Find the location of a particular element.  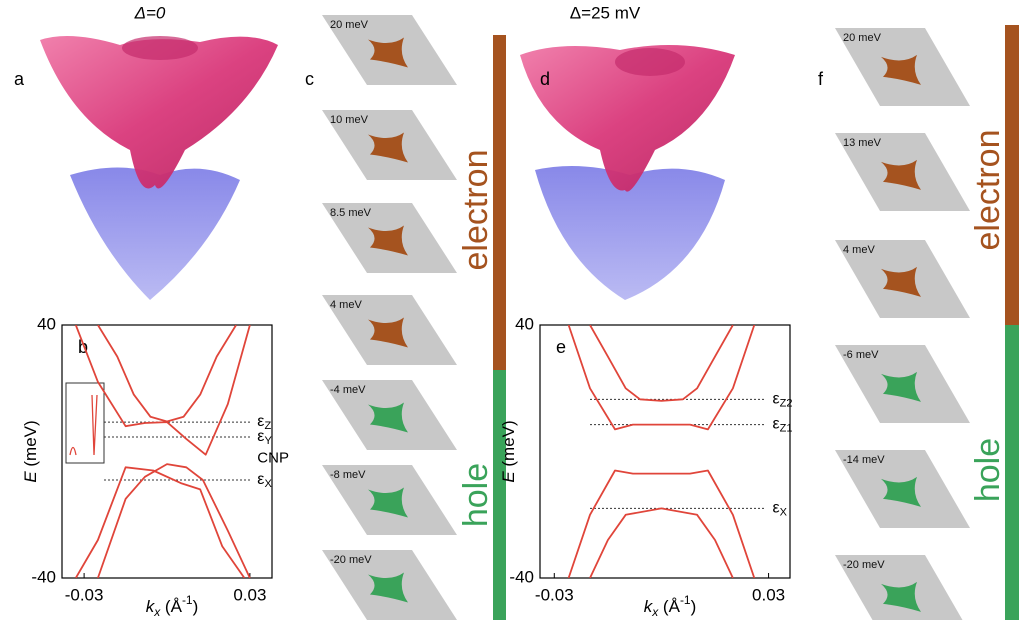

surface-a is located at coordinates (159, 168).